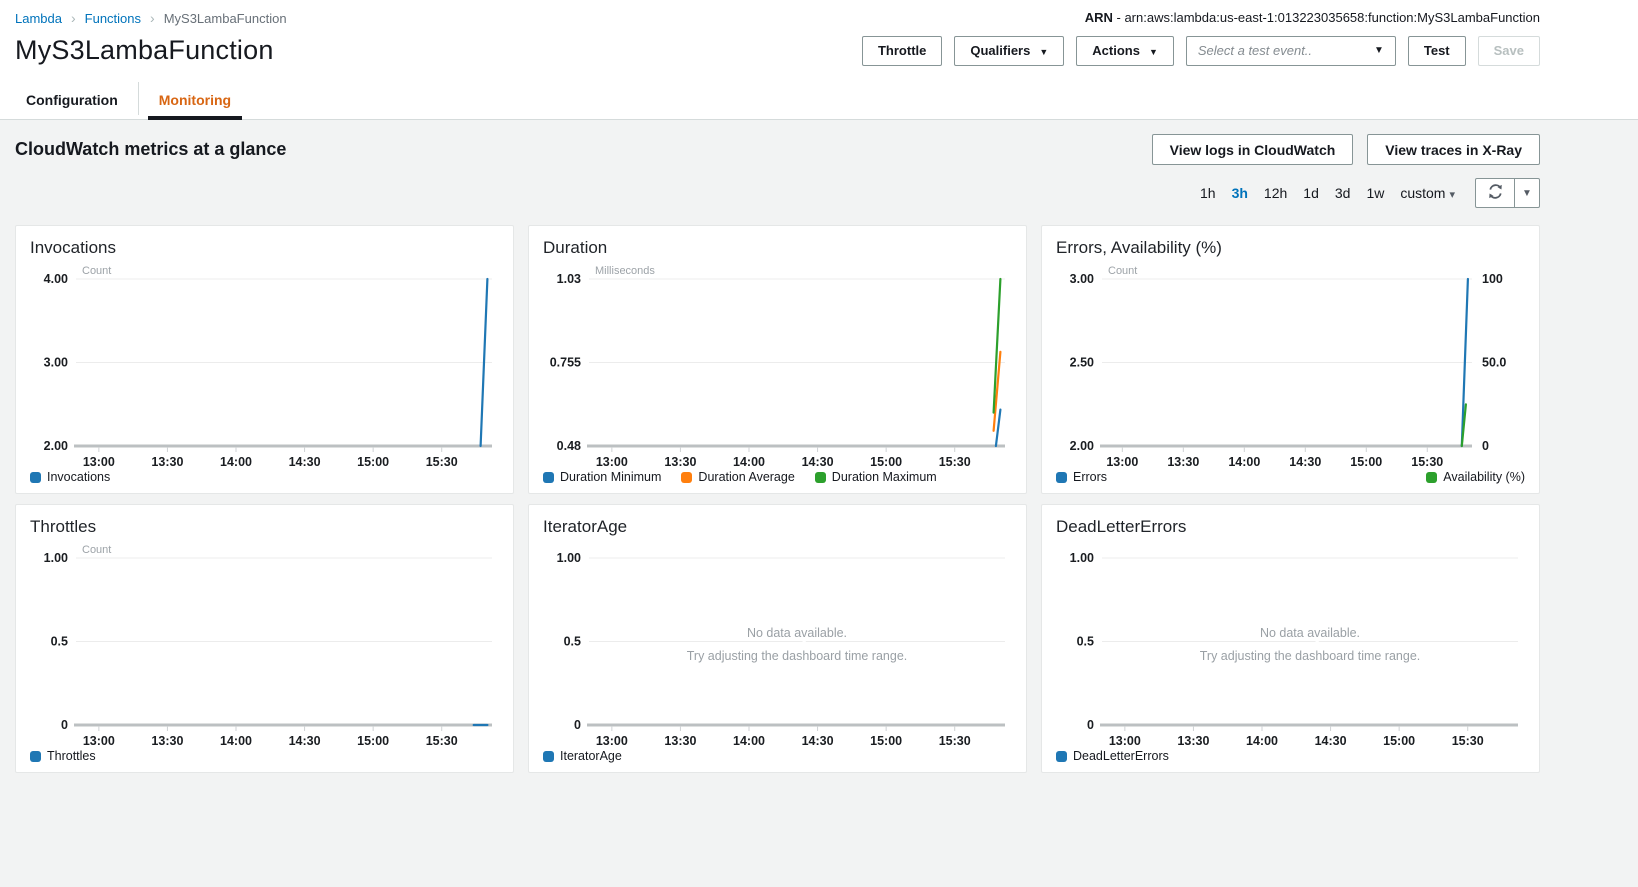 The width and height of the screenshot is (1638, 887). I want to click on chart-title: Throttles, so click(63, 526).